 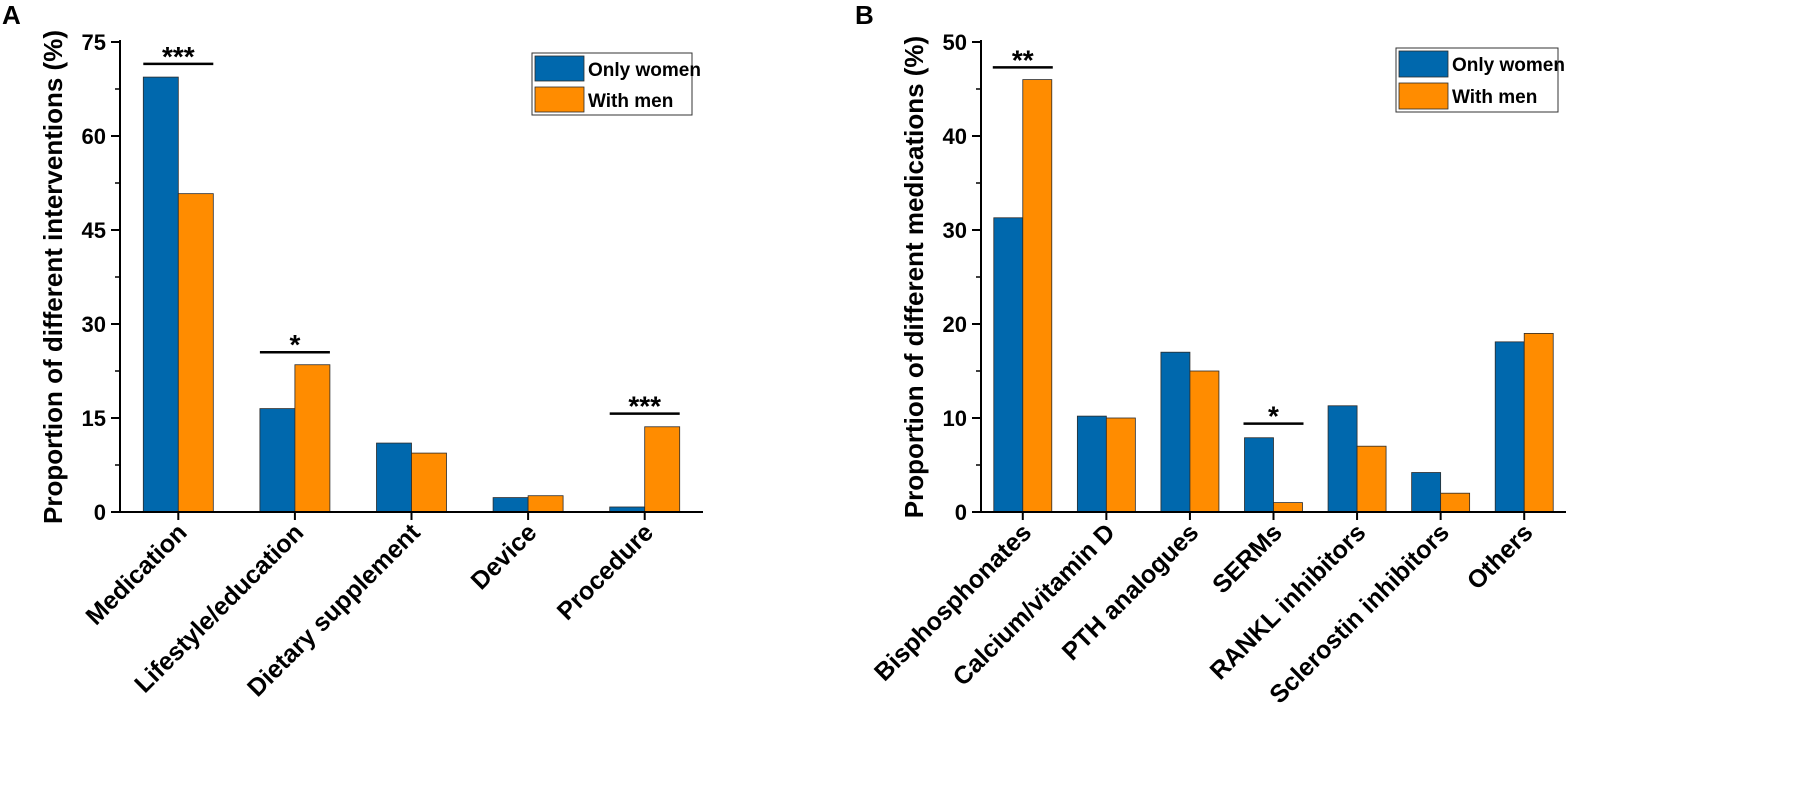 I want to click on panel-a-bar-with-men-device, so click(x=545, y=504).